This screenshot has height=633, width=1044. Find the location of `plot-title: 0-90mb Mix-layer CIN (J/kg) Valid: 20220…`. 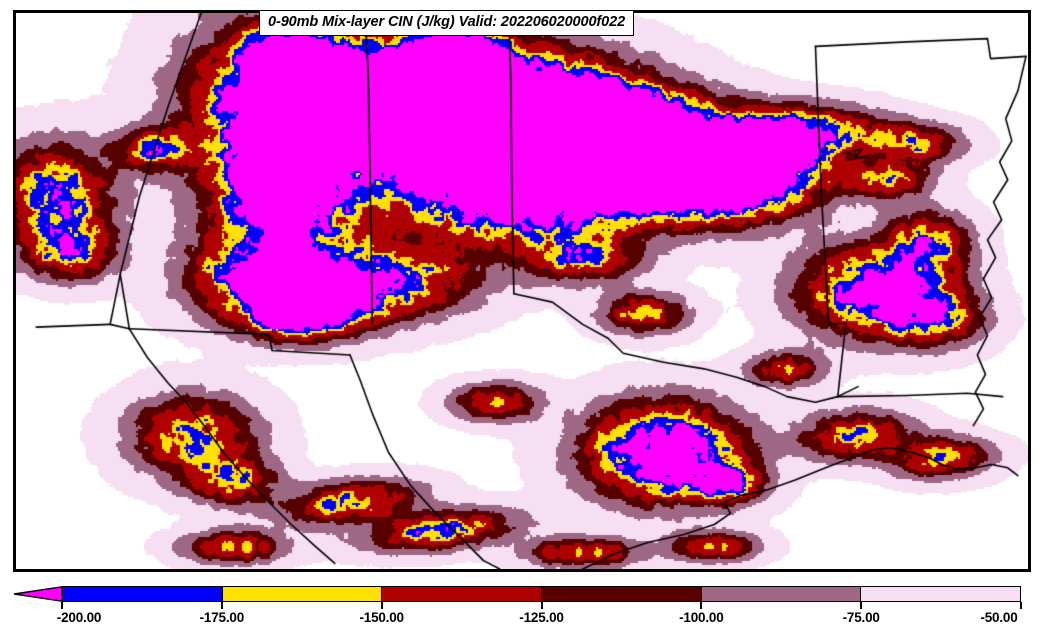

plot-title: 0-90mb Mix-layer CIN (J/kg) Valid: 20220… is located at coordinates (447, 23).